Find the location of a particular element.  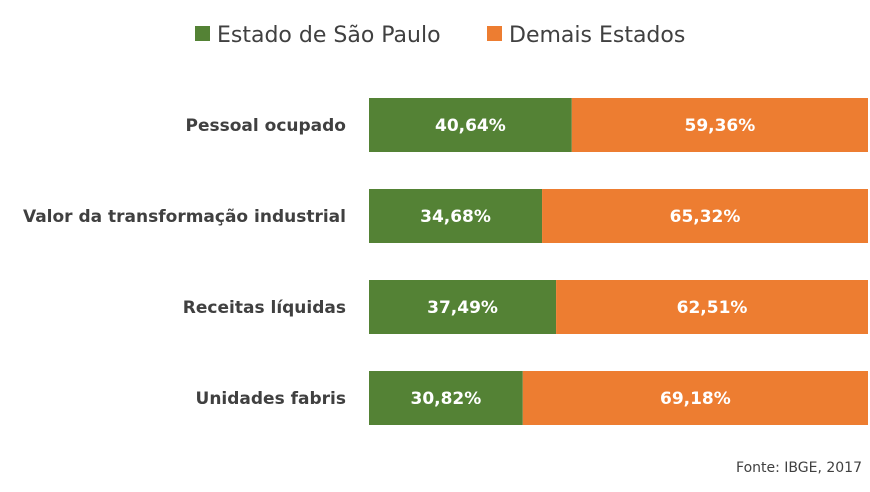

category-label: Unidades fabris is located at coordinates (271, 399).